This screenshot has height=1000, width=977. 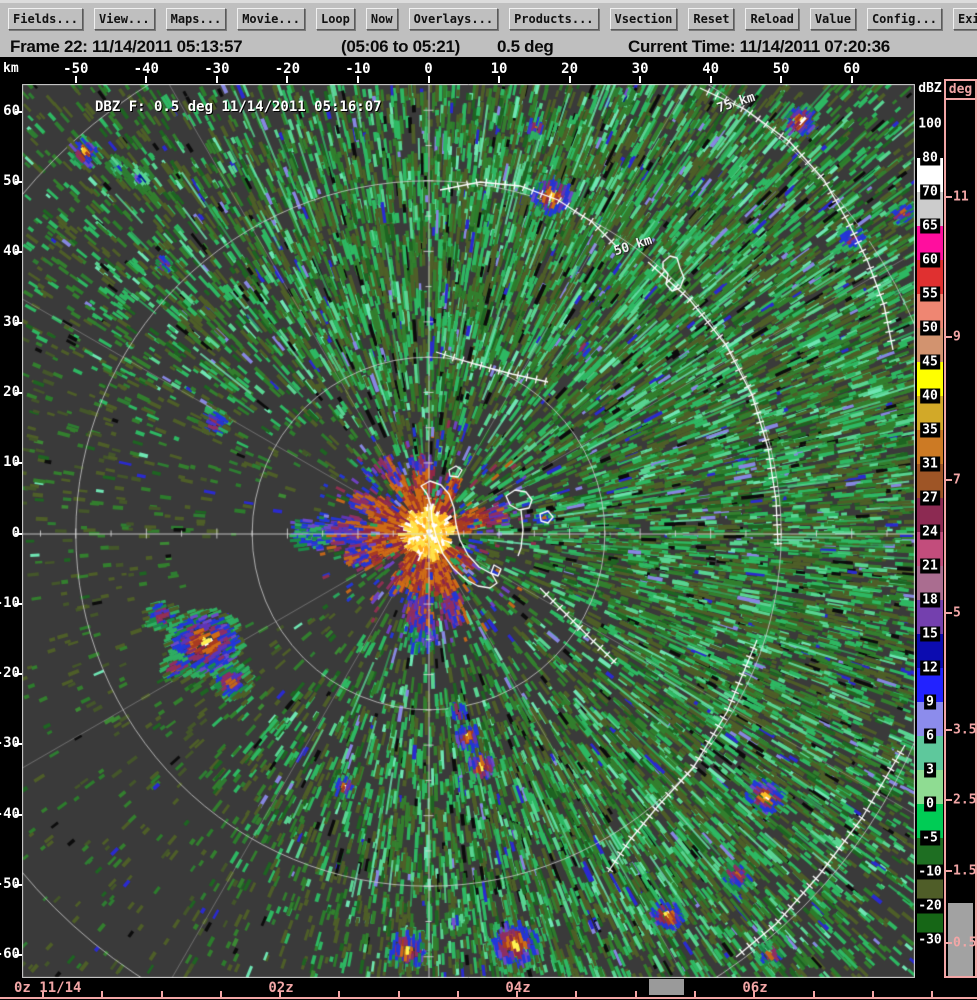 What do you see at coordinates (499, 69) in the screenshot?
I see `x-axis-label: 10` at bounding box center [499, 69].